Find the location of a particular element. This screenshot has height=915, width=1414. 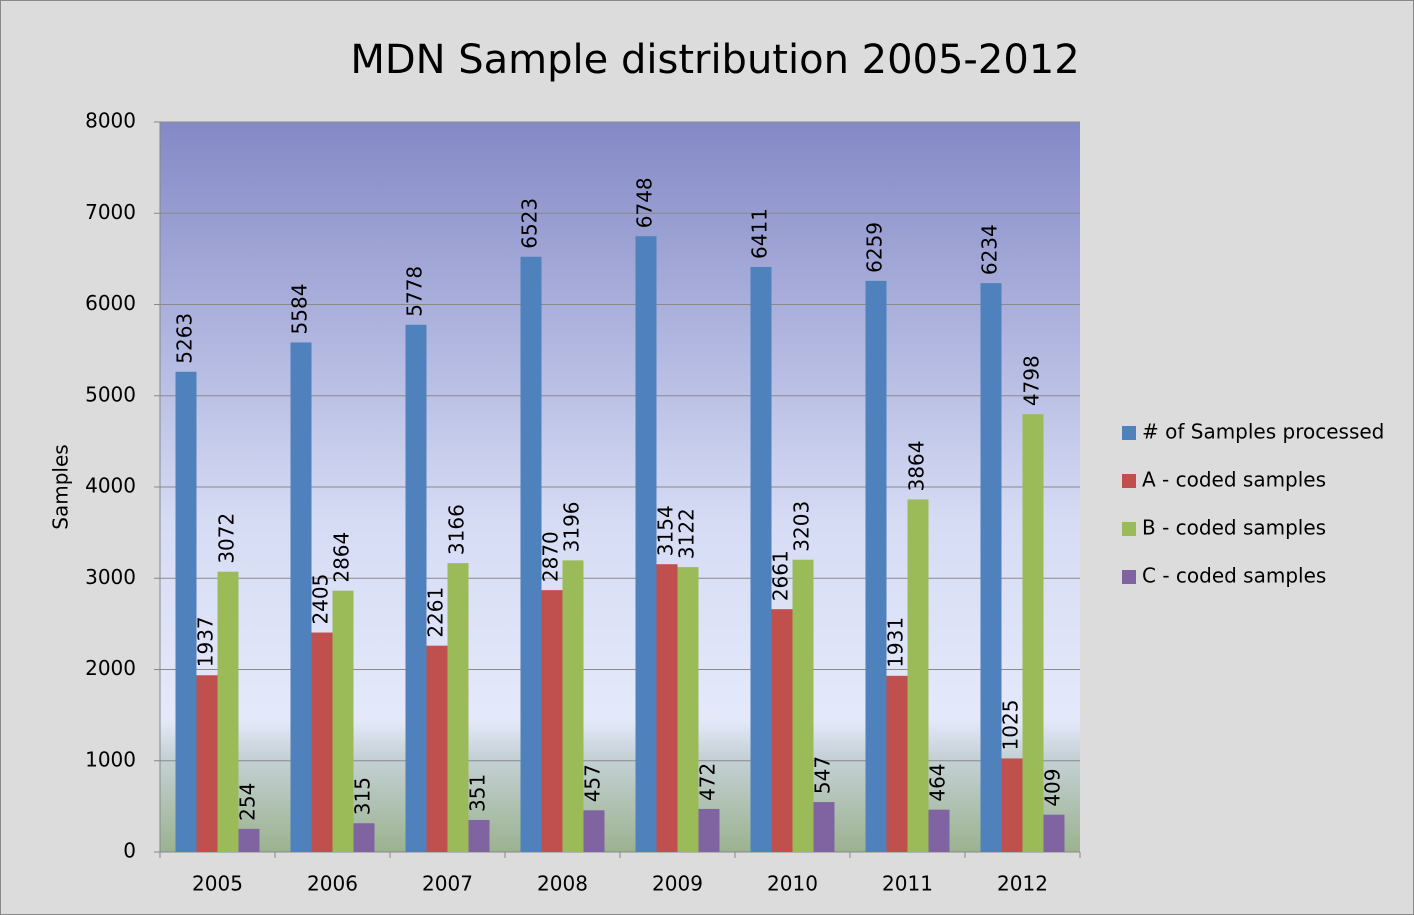

x-tick-label: 2006 is located at coordinates (332, 884).